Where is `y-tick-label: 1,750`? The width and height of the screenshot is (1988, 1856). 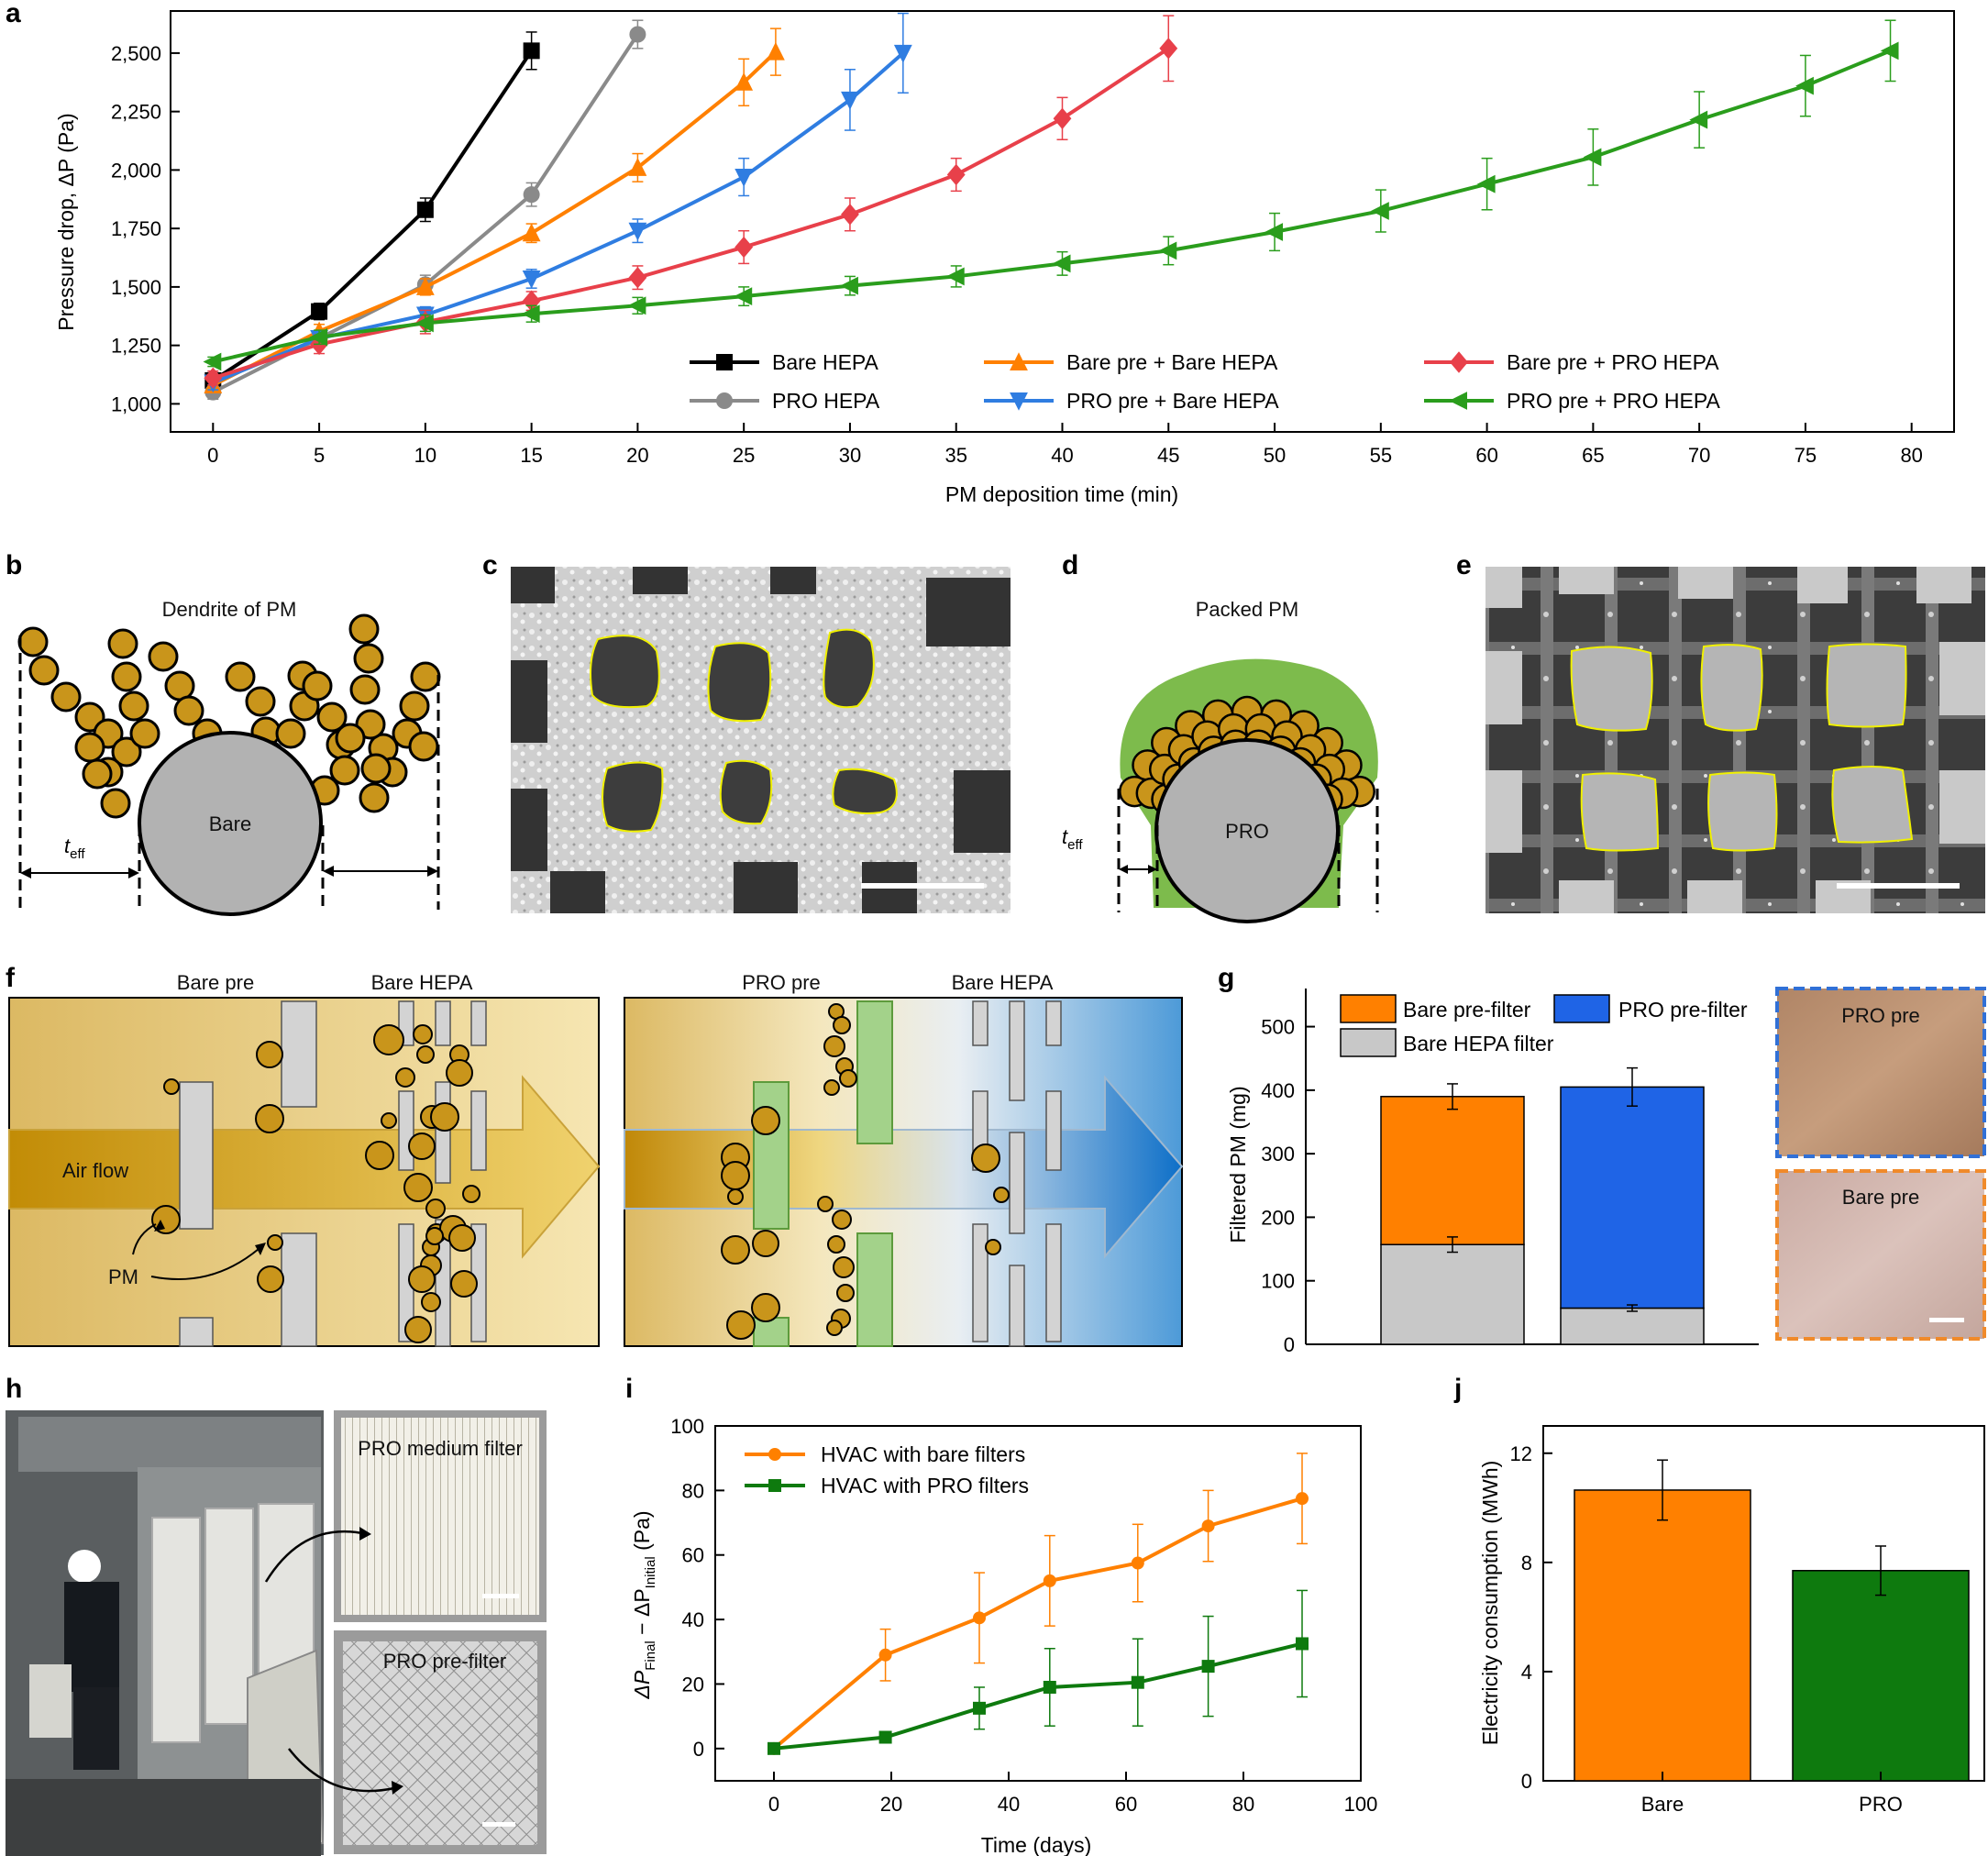 y-tick-label: 1,750 is located at coordinates (136, 228).